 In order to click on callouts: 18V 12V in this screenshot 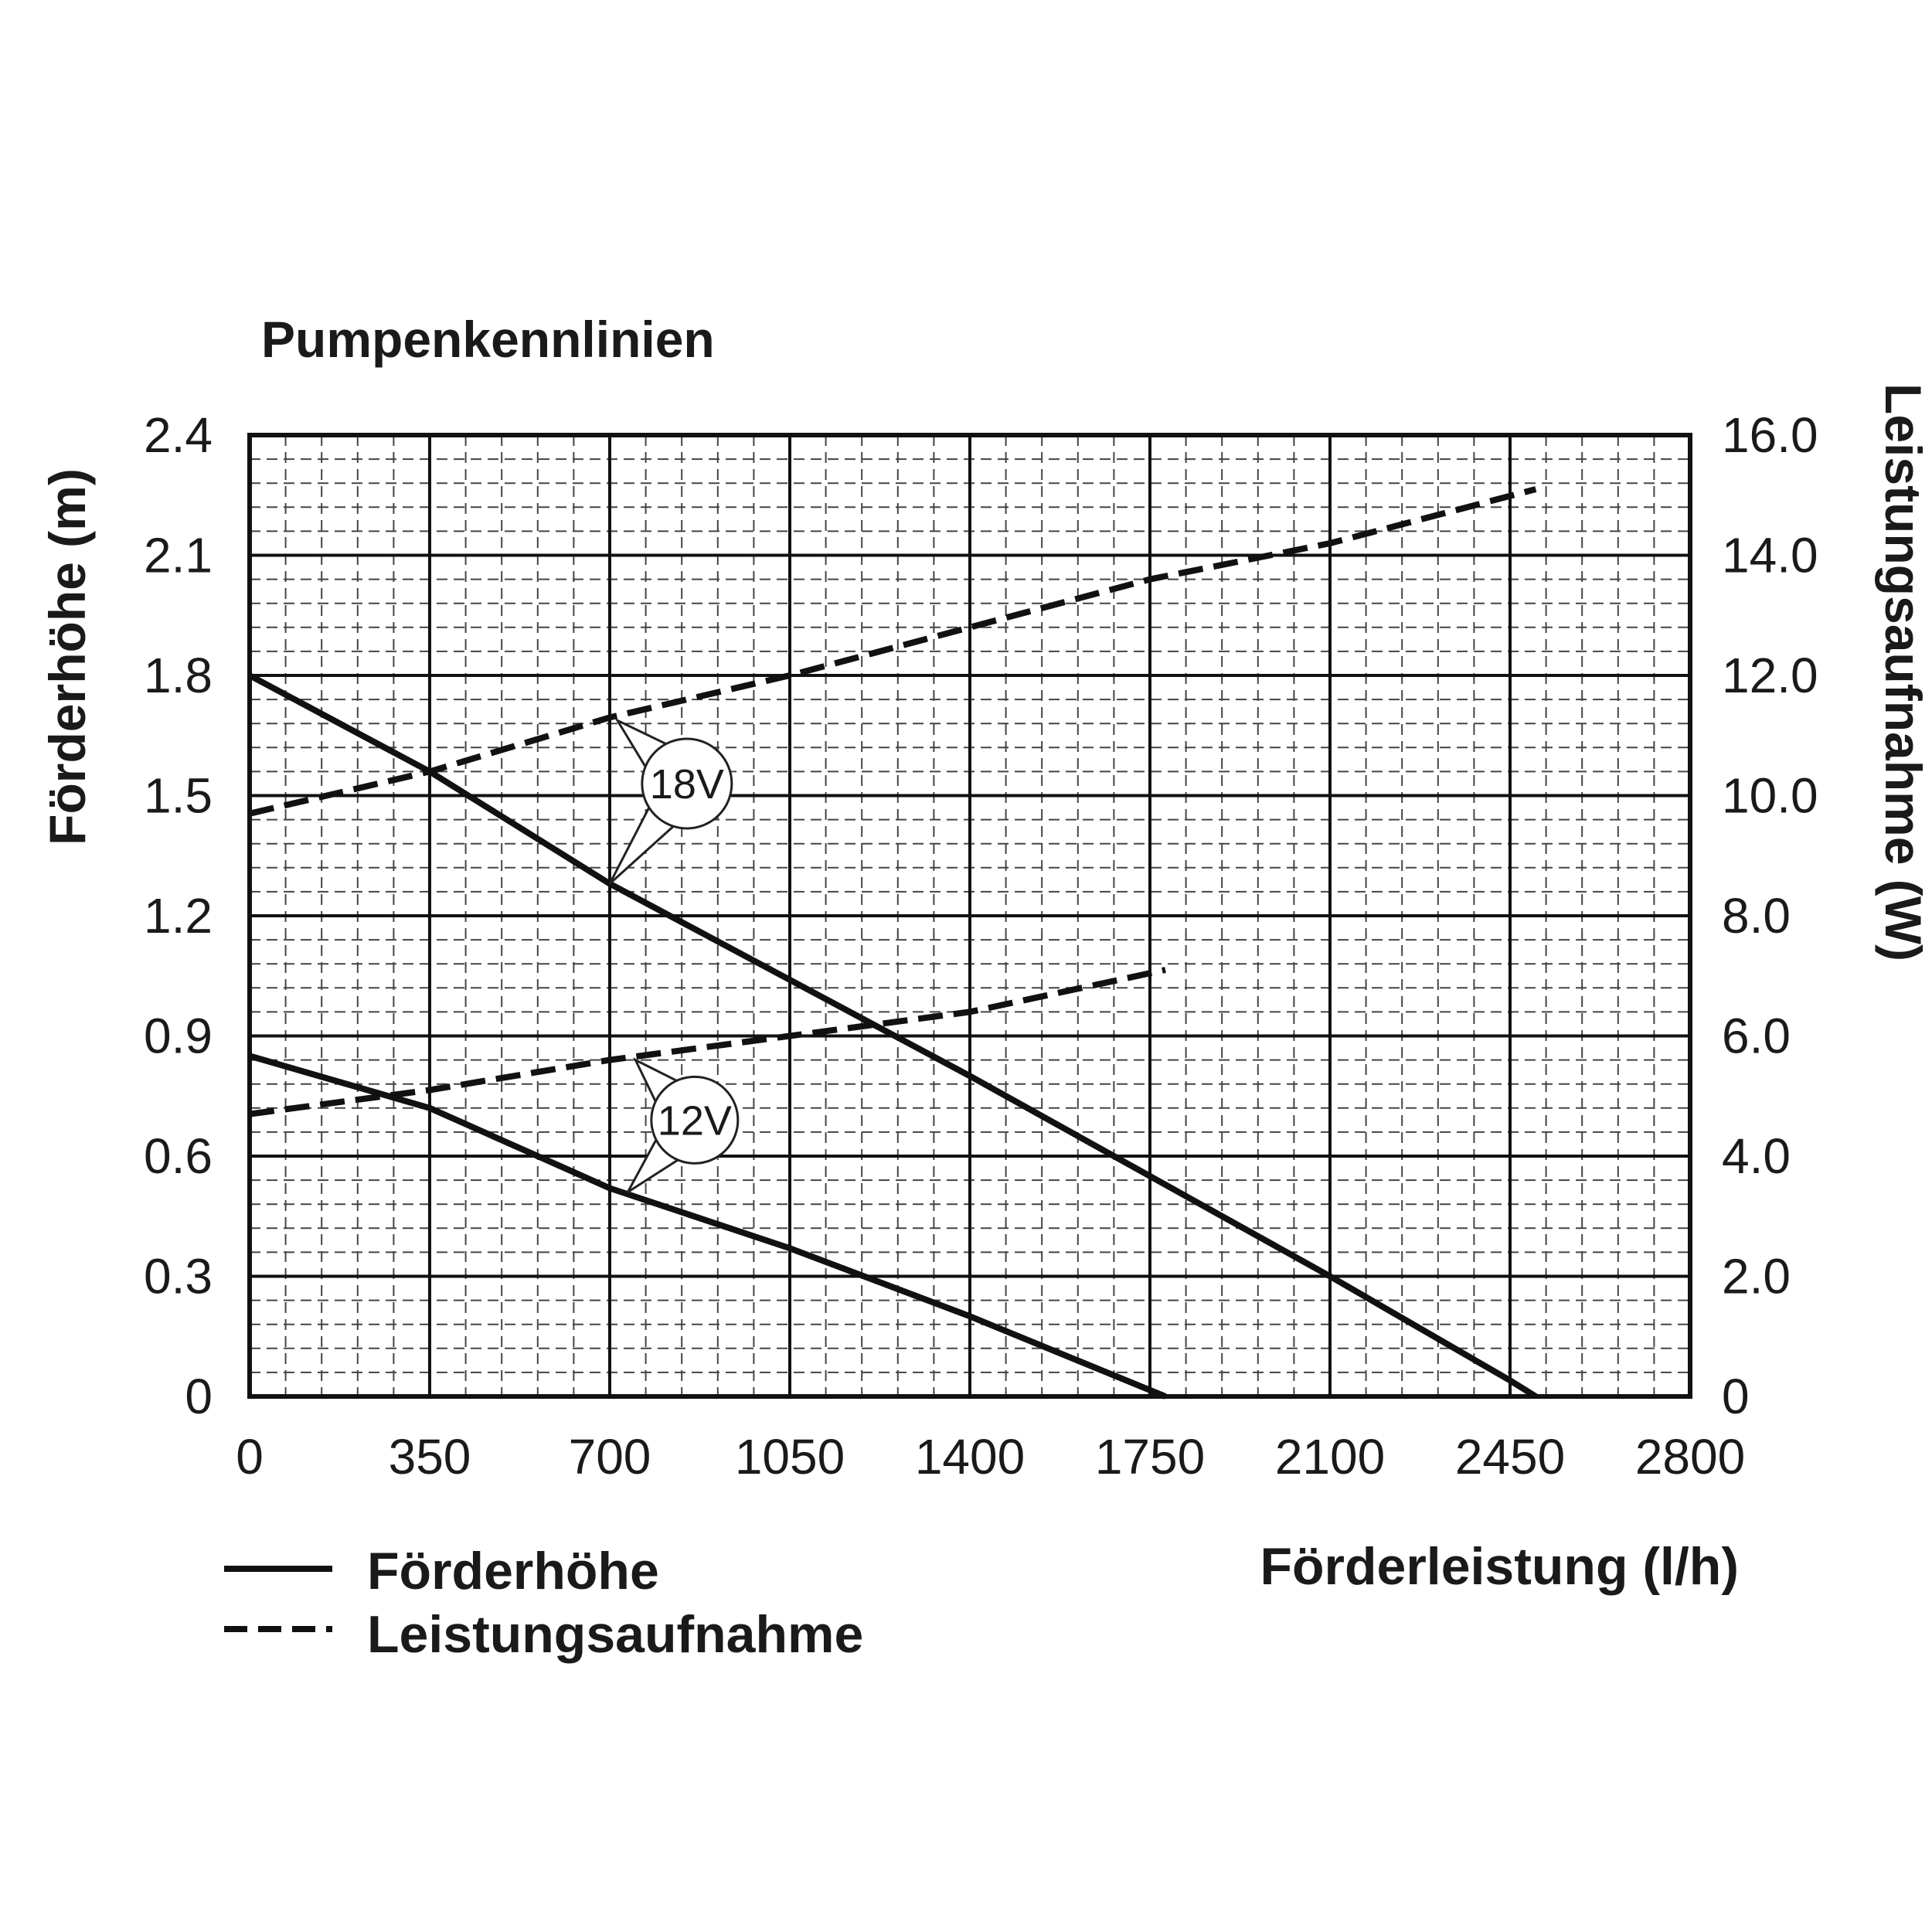, I will do `click(674, 955)`.